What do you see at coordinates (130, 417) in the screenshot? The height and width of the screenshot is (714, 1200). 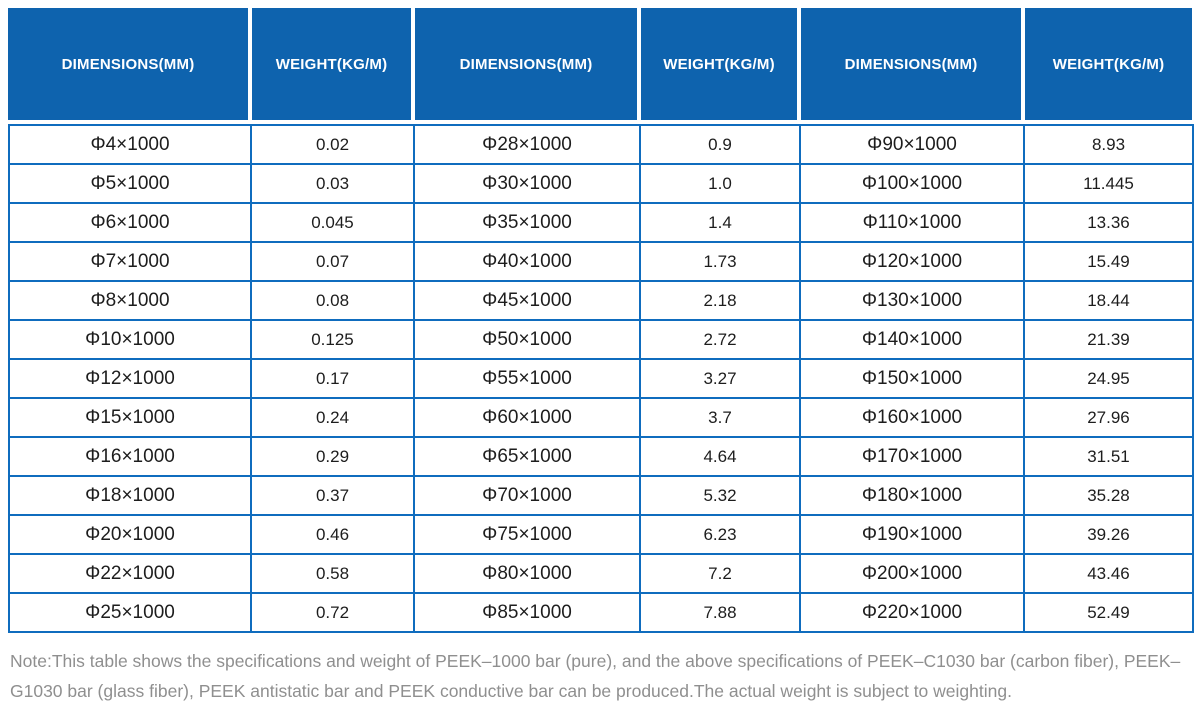 I see `dimension-cell: Φ15×1000` at bounding box center [130, 417].